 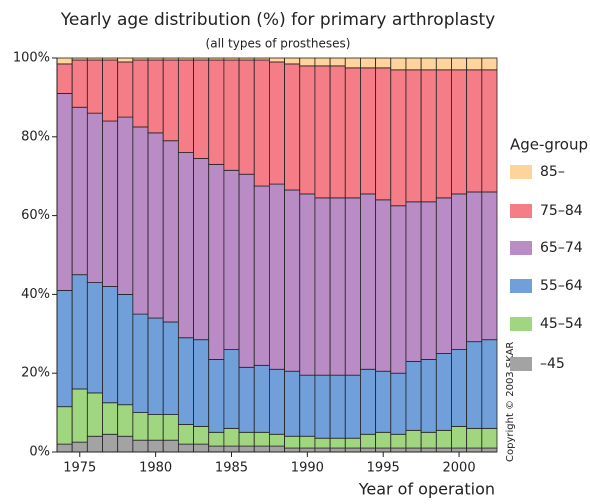 What do you see at coordinates (39, 452) in the screenshot?
I see `y-tick-label: 0%` at bounding box center [39, 452].